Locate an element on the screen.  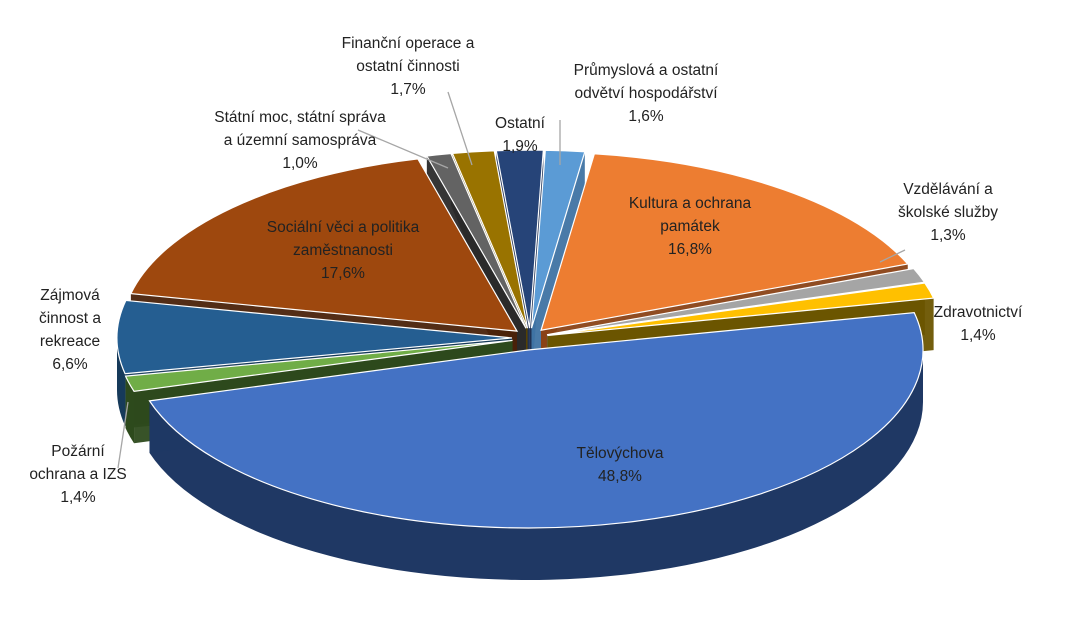
slice-label-1: Kultura a ochrana památek 16,8% is located at coordinates (690, 226).